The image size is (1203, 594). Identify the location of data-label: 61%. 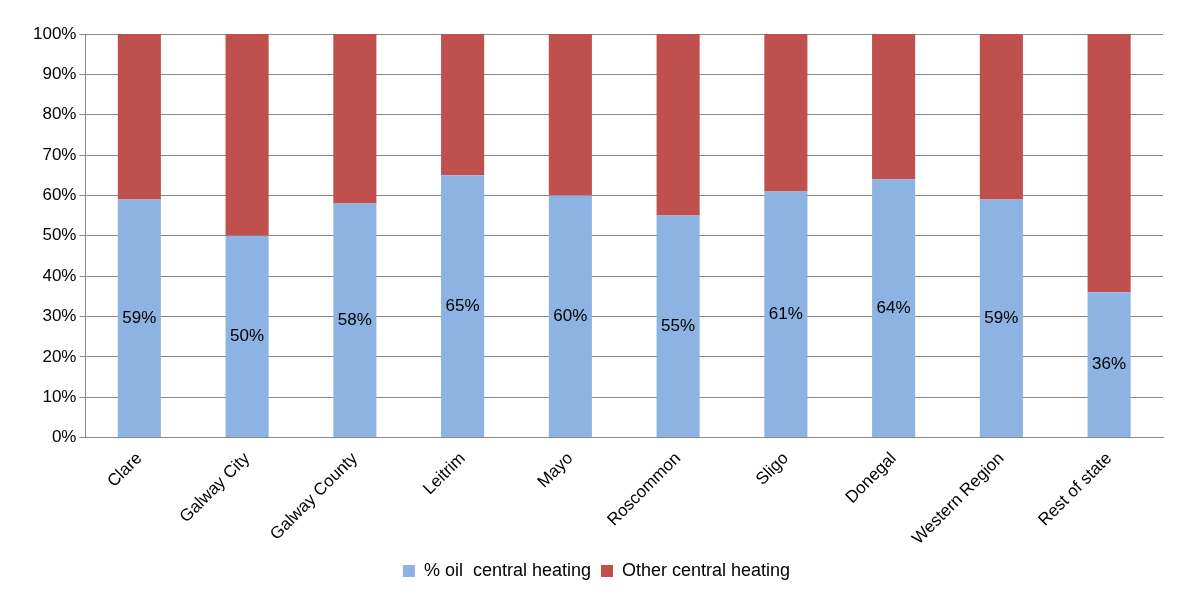
(785, 313).